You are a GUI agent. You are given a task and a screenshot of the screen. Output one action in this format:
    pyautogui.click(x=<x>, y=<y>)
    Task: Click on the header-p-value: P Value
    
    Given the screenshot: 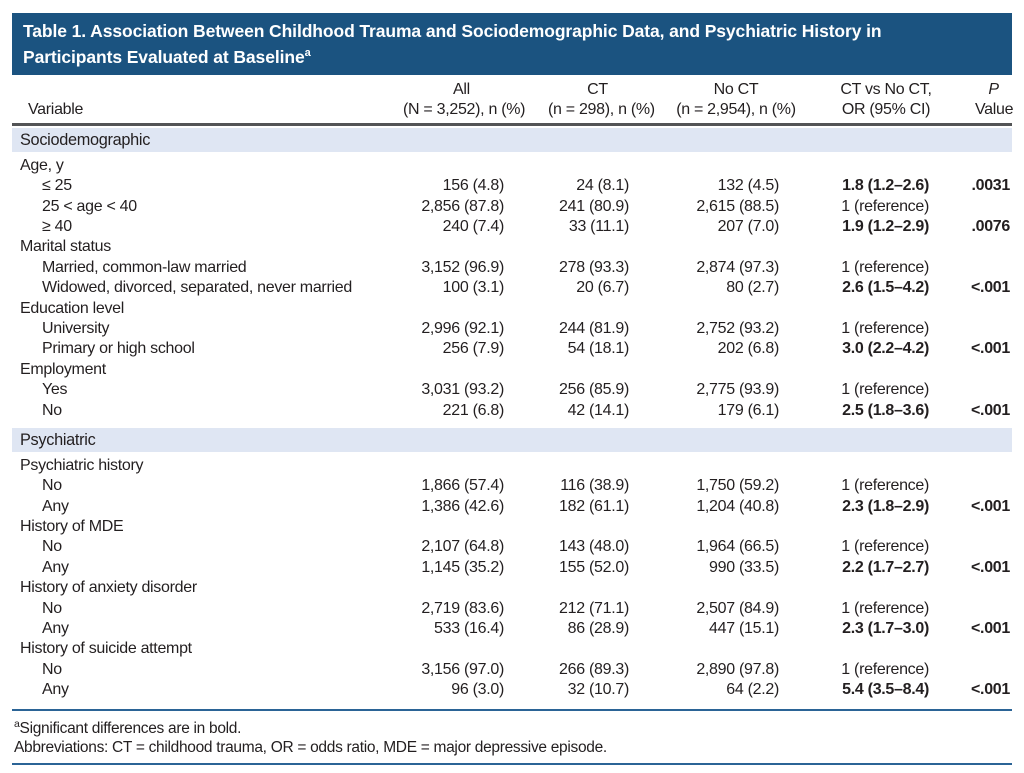 What is the action you would take?
    pyautogui.click(x=980, y=100)
    